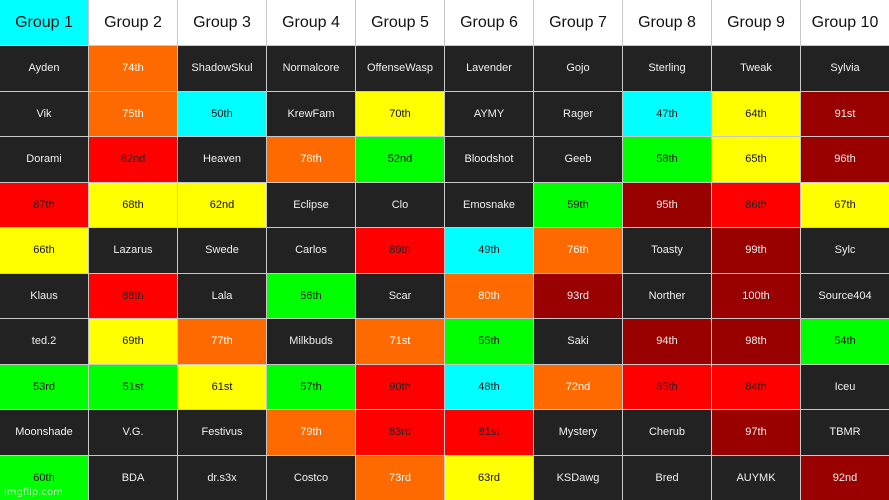 The height and width of the screenshot is (500, 889). Describe the element at coordinates (311, 295) in the screenshot. I see `grid-cell-r6-c4: 56th` at that location.